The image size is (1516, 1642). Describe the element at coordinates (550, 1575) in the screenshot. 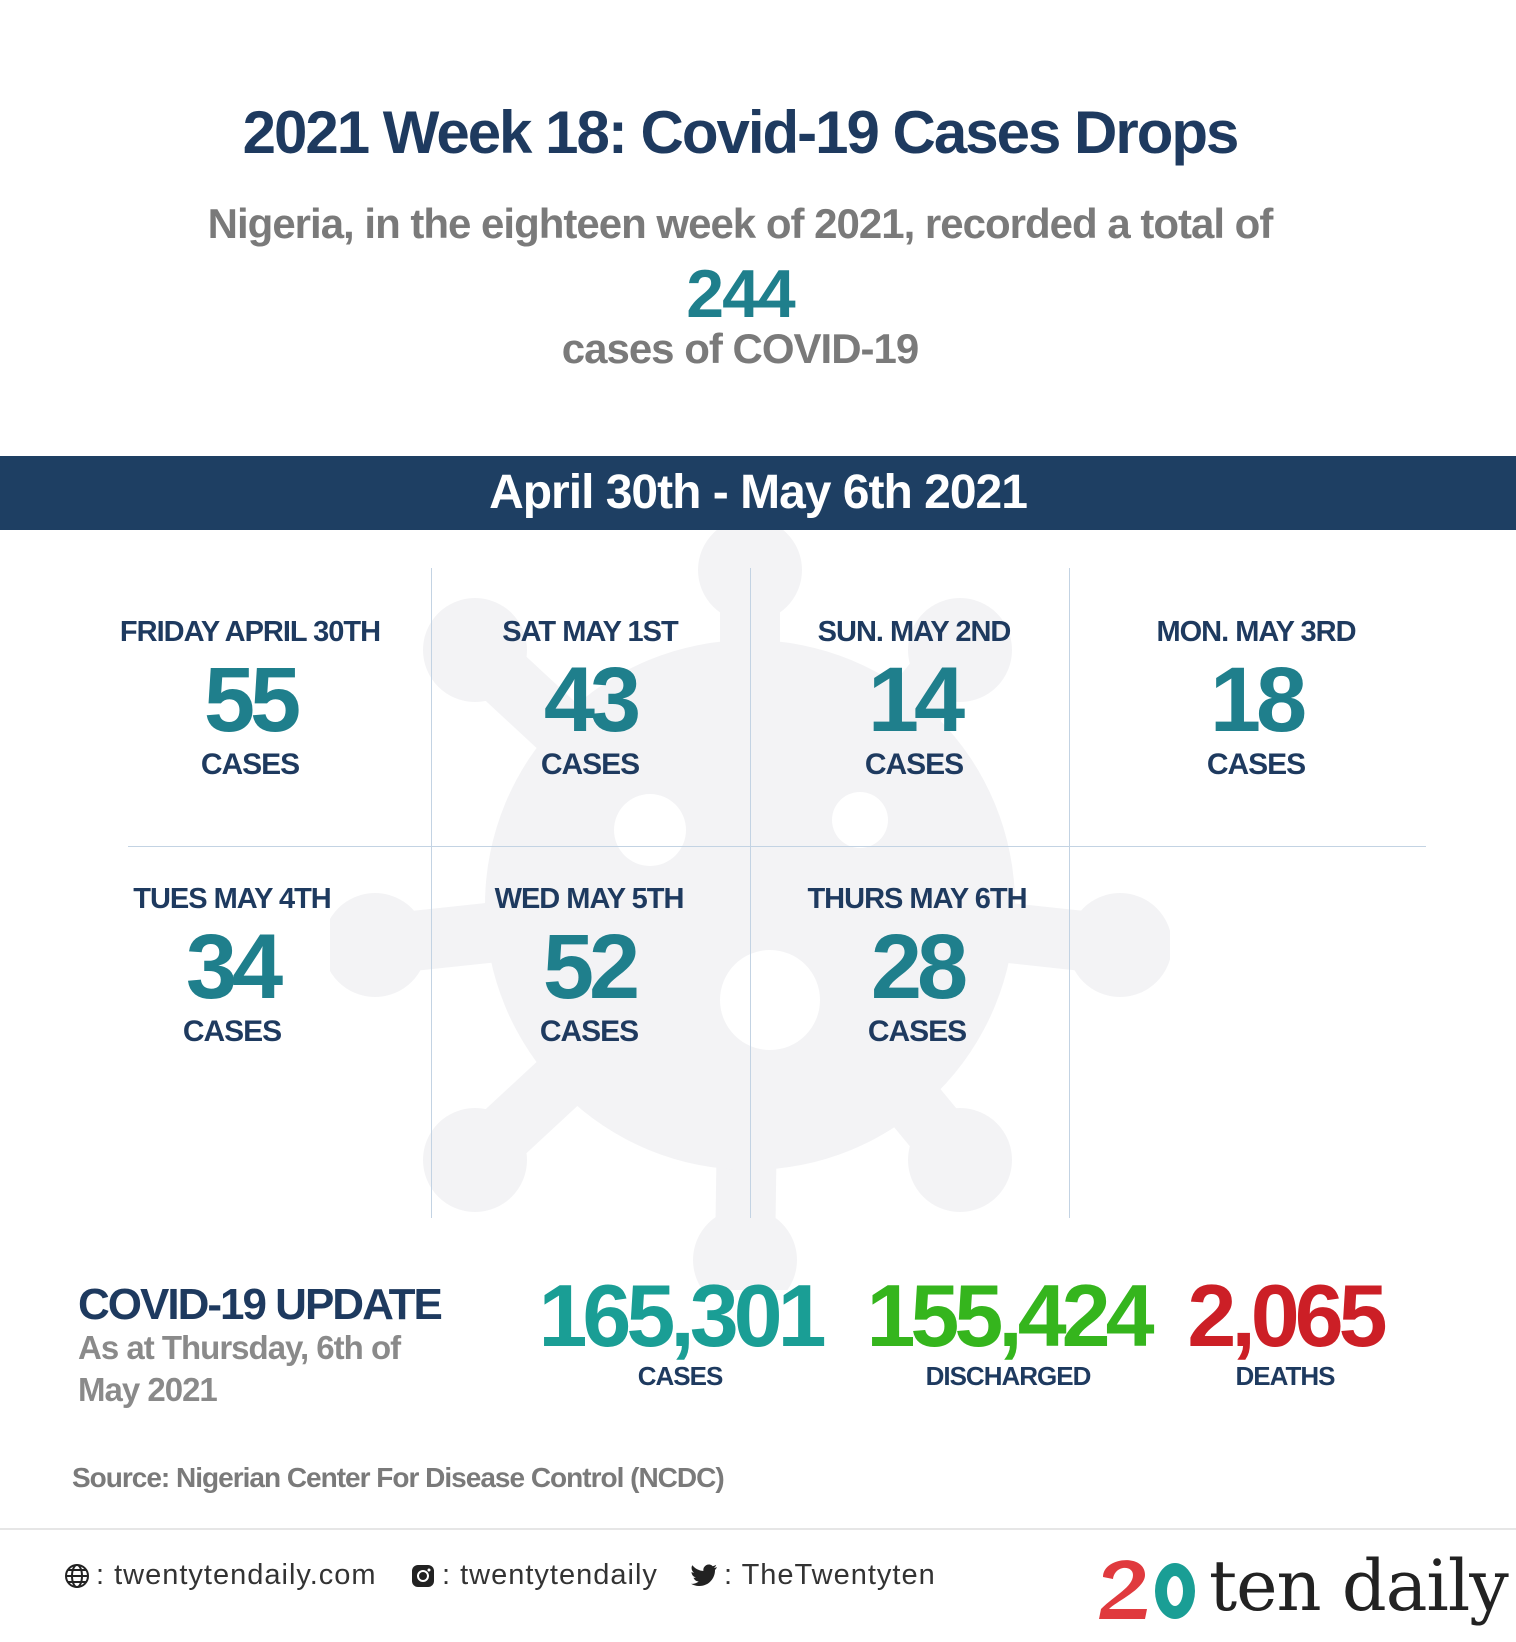

I see `instagram-text: : twentytendaily` at that location.